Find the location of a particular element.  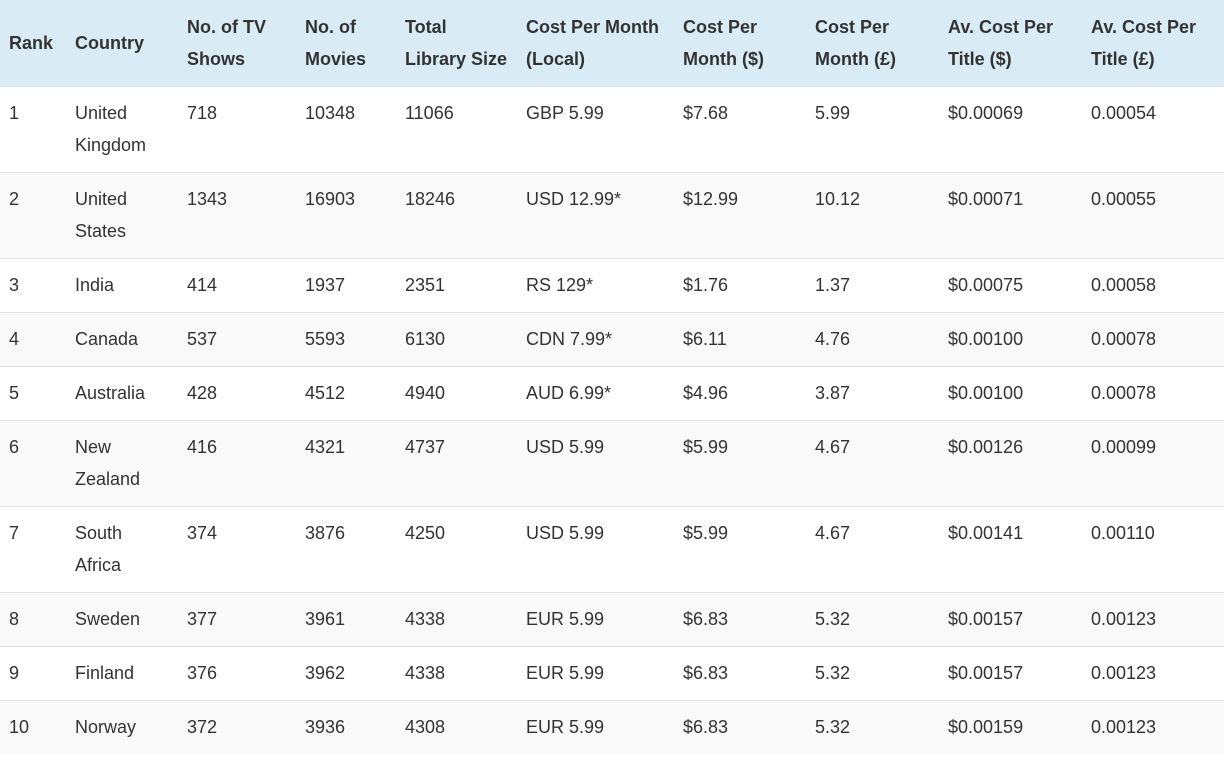

table-cell: $0.00141 is located at coordinates (986, 533).